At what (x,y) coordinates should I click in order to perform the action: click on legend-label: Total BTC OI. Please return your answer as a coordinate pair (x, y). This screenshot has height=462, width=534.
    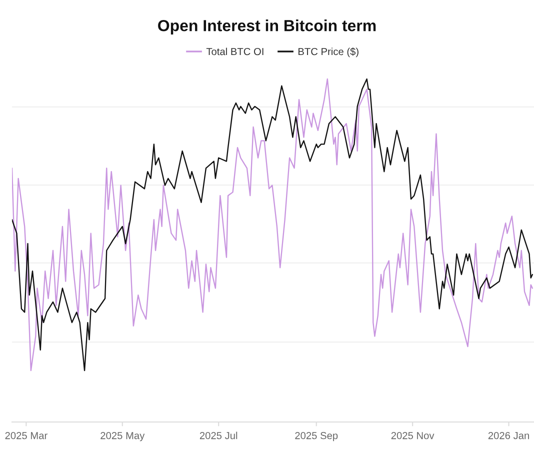
    Looking at the image, I should click on (235, 52).